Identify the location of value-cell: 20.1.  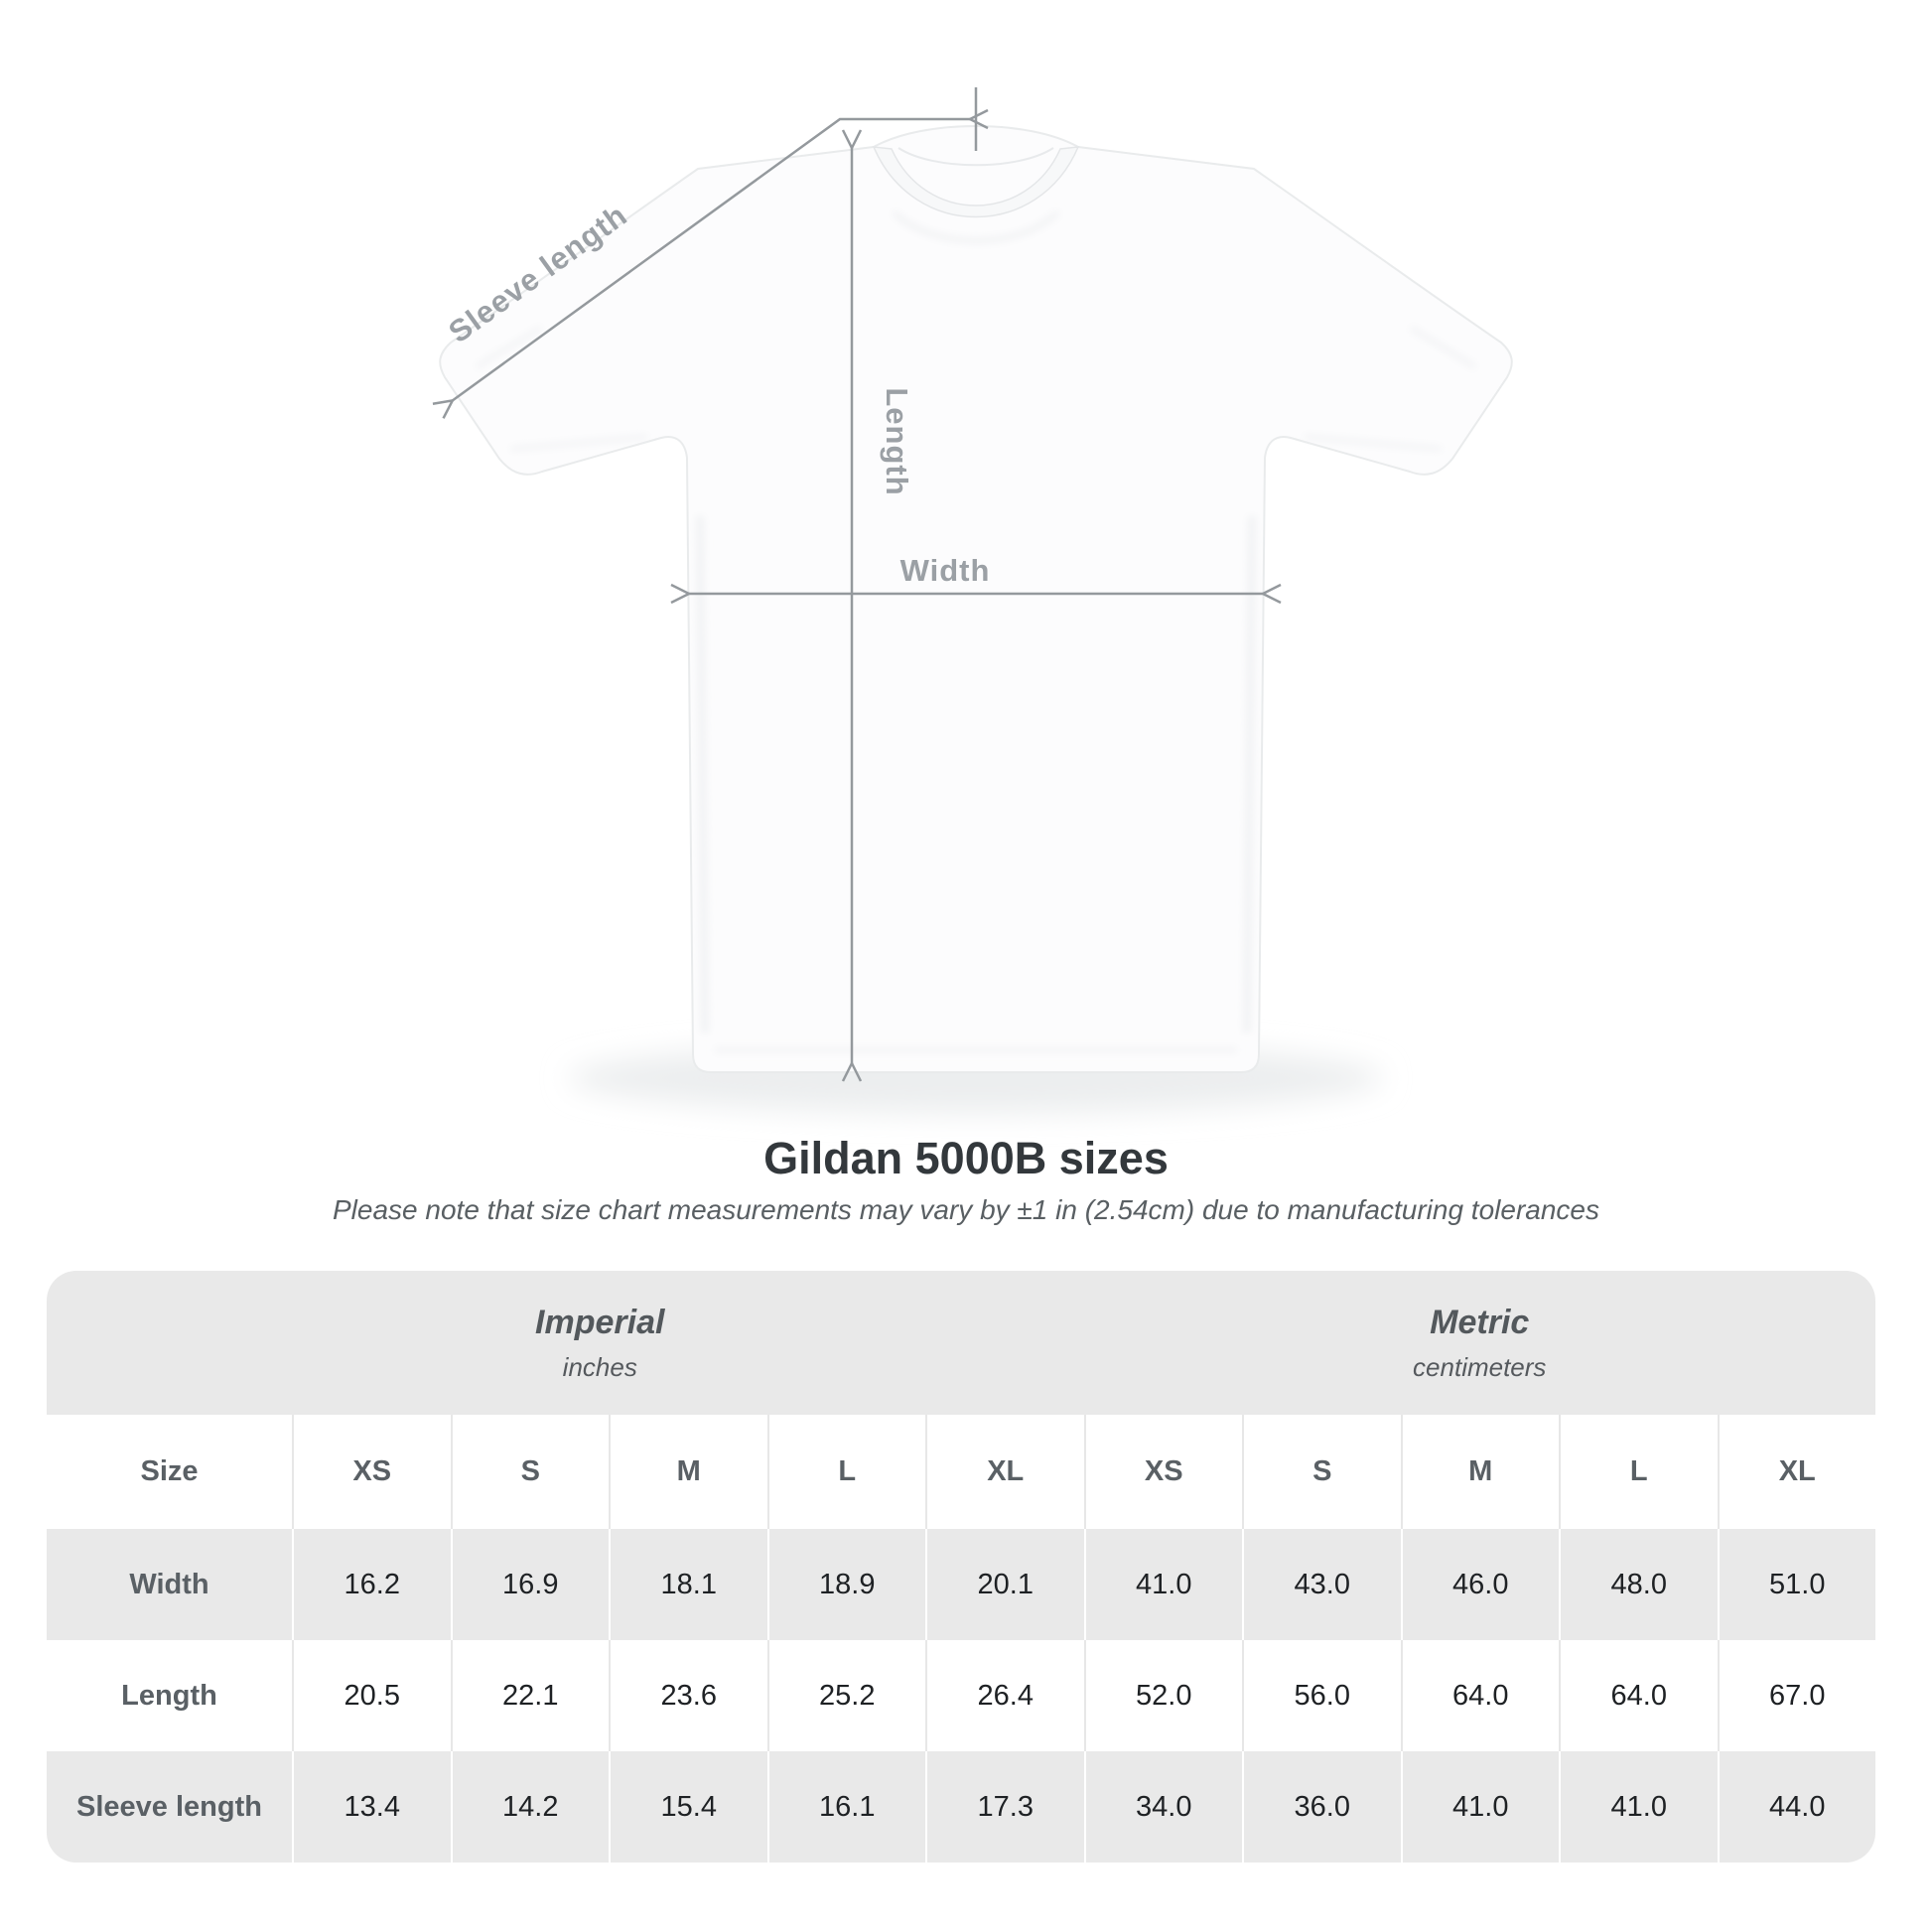
(1004, 1584).